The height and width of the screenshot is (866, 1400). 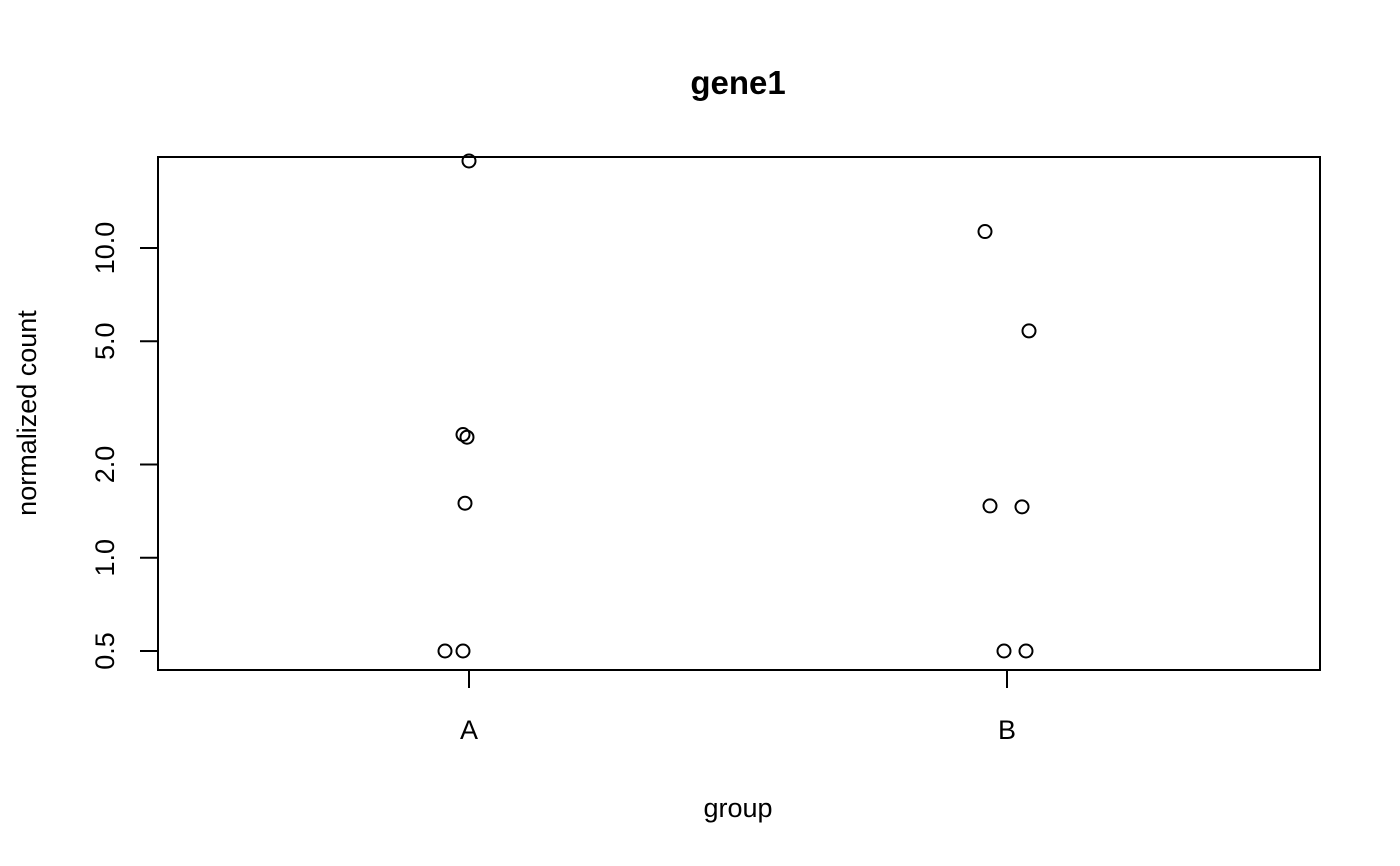 I want to click on y-tick-label: 0.5, so click(x=105, y=651).